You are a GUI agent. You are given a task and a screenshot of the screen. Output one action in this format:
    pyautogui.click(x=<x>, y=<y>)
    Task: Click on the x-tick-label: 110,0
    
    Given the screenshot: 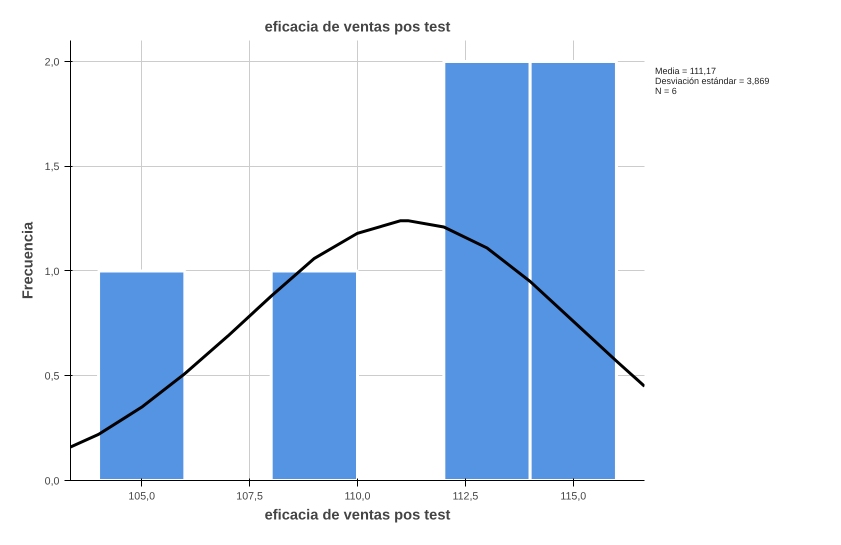 What is the action you would take?
    pyautogui.click(x=357, y=496)
    